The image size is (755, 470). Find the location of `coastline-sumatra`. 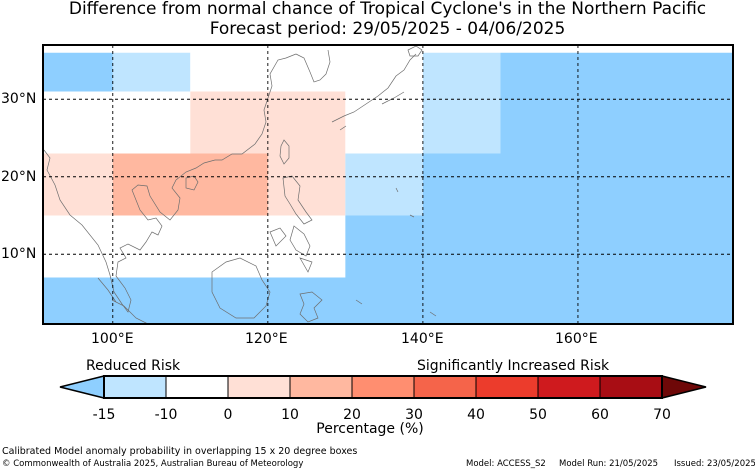

coastline-sumatra is located at coordinates (123, 301).